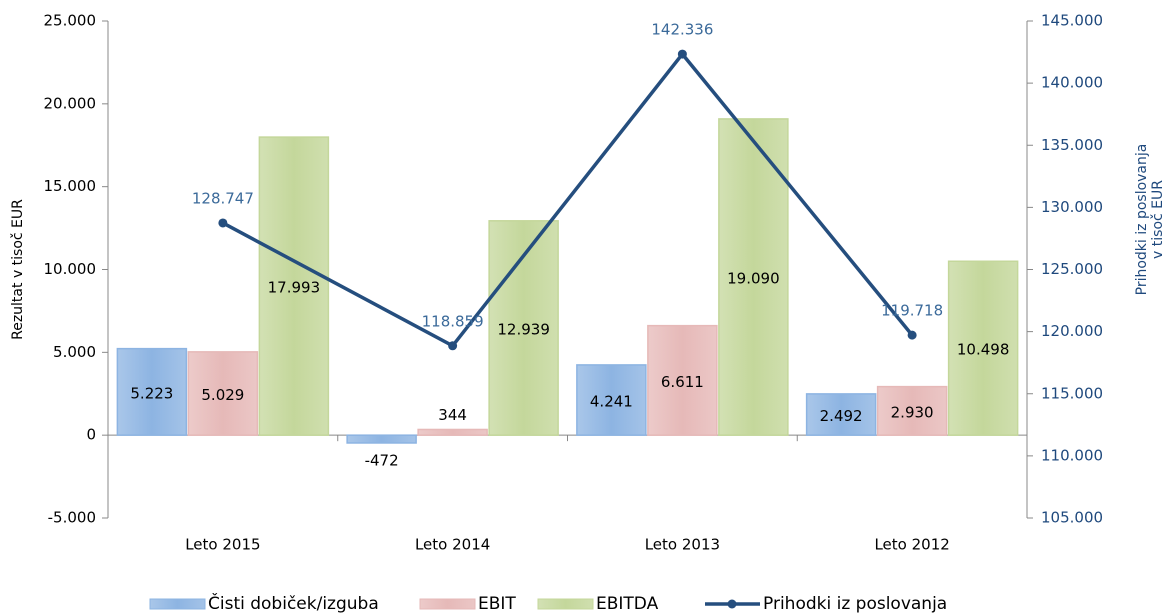  I want to click on y-tick-label: 5.000, so click(74, 352).